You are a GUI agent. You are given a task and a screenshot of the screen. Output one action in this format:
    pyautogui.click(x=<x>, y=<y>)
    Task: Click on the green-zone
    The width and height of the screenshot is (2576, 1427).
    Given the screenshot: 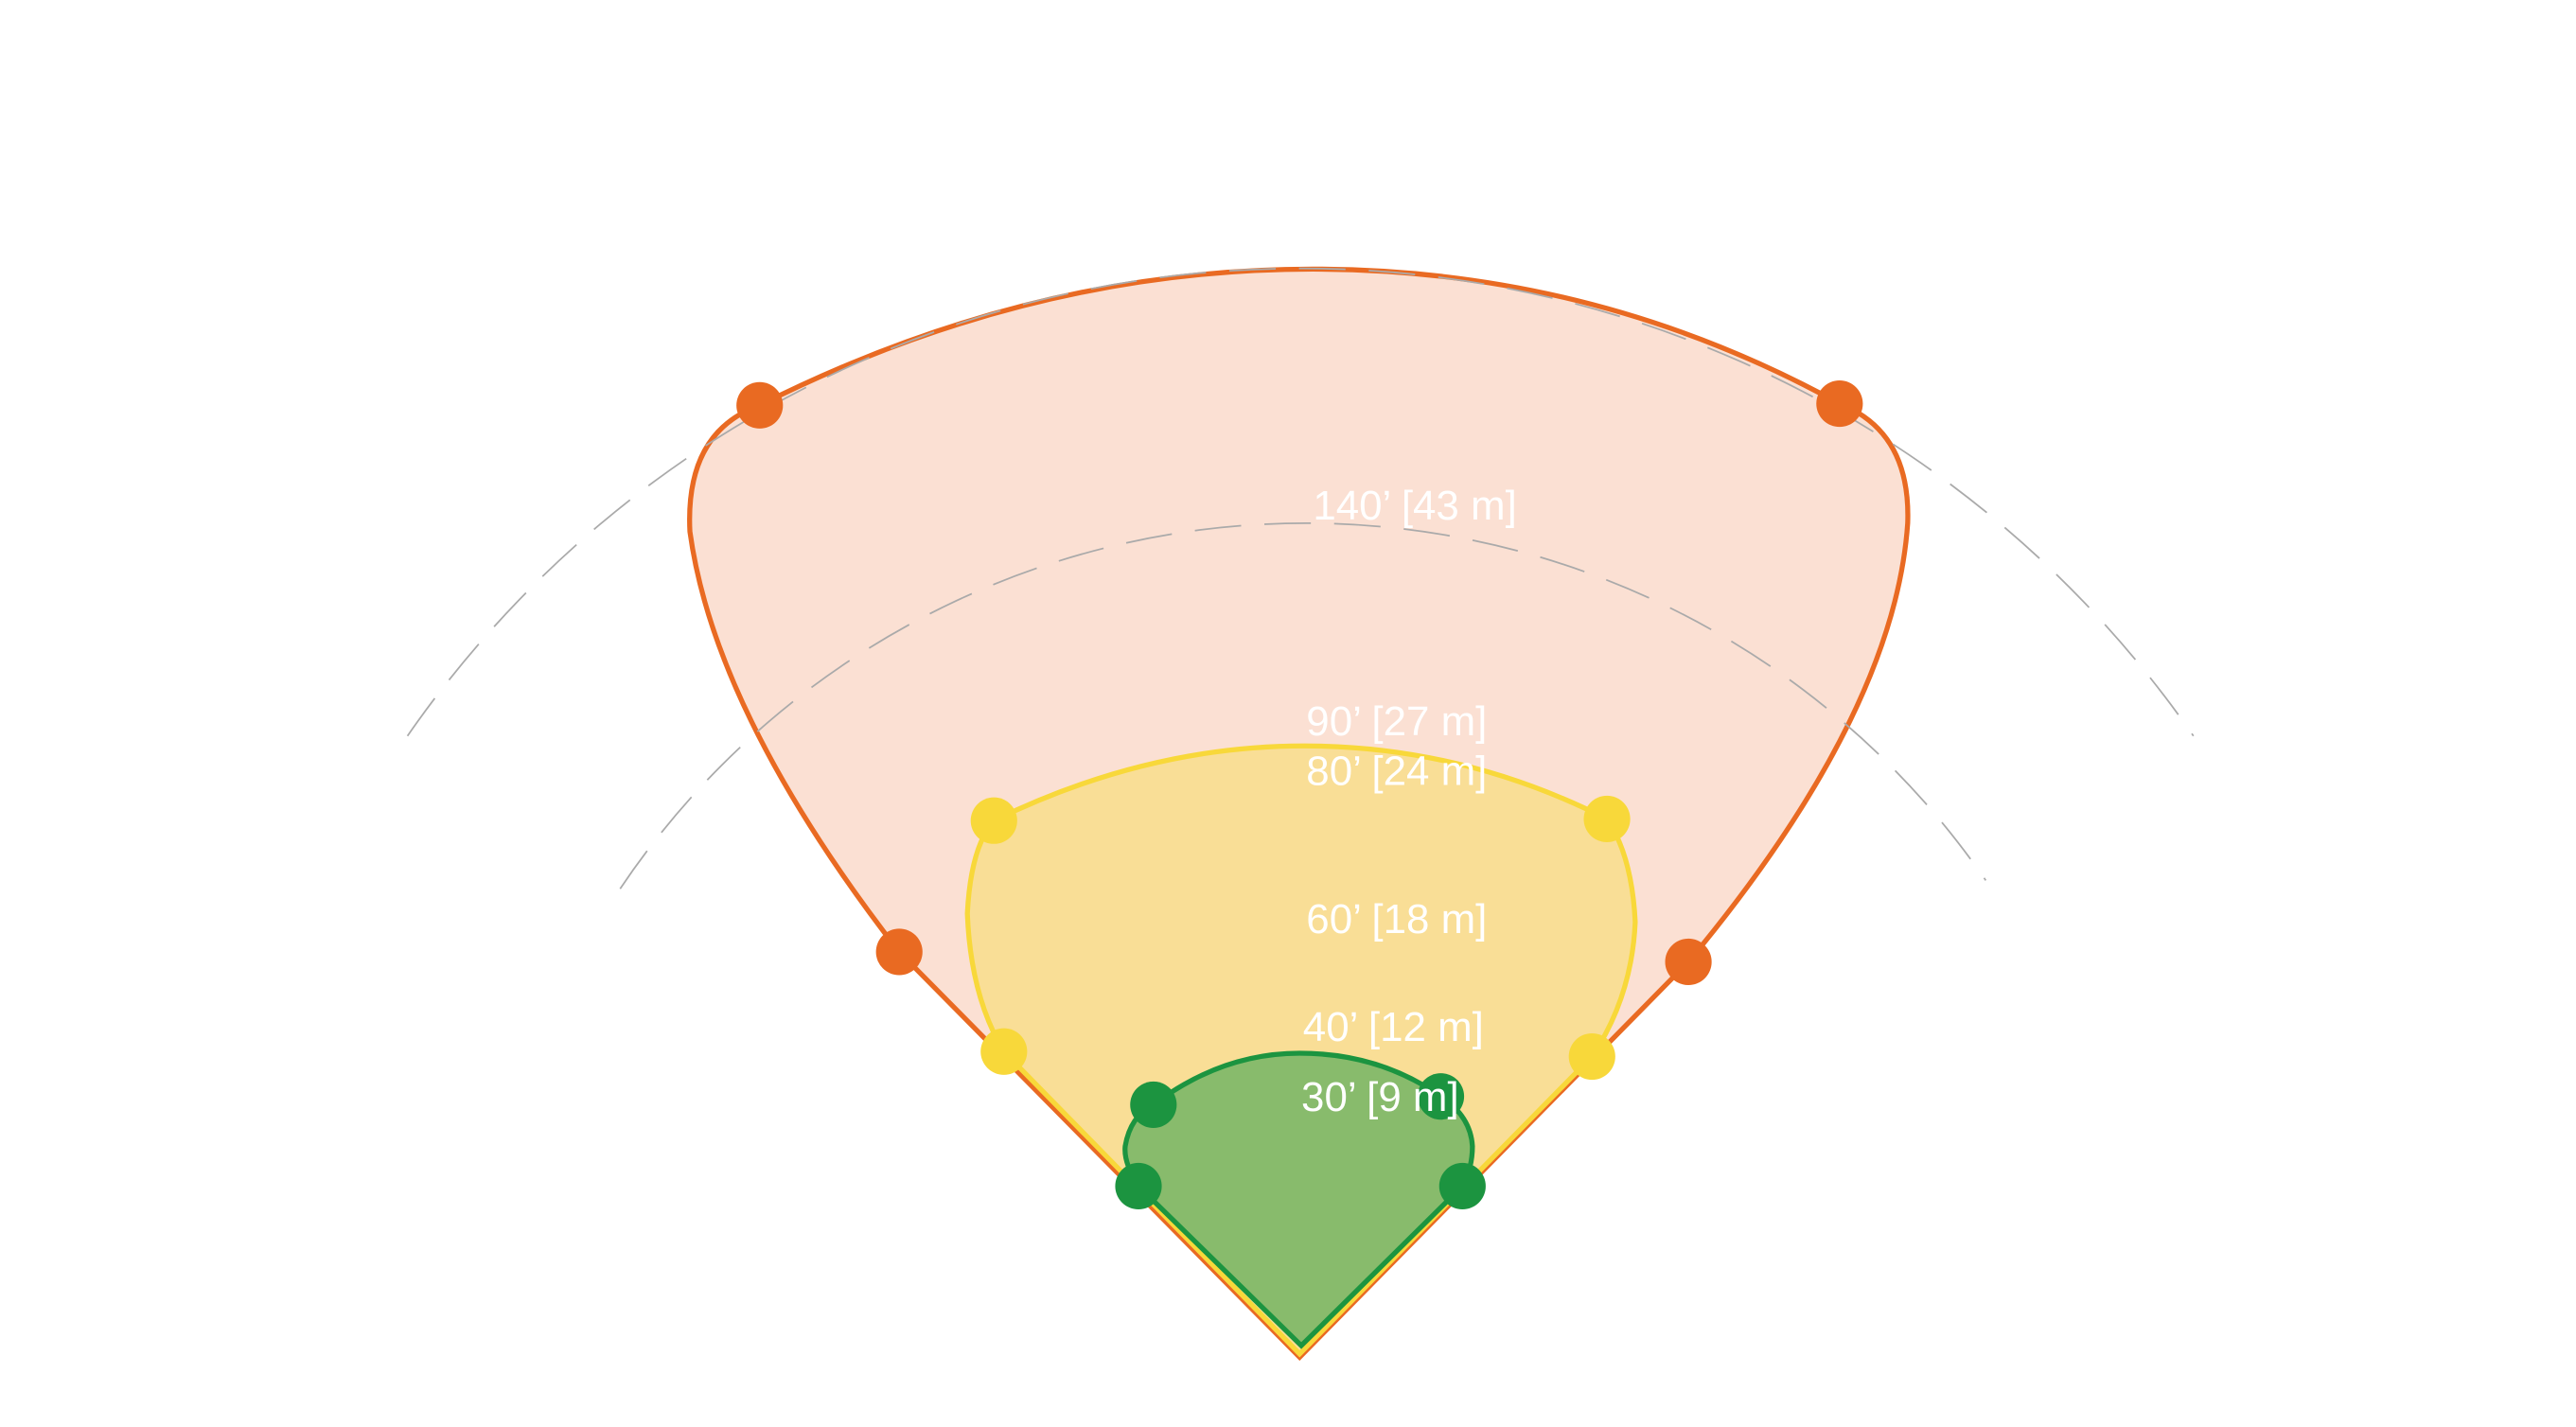 What is the action you would take?
    pyautogui.click(x=1298, y=1199)
    